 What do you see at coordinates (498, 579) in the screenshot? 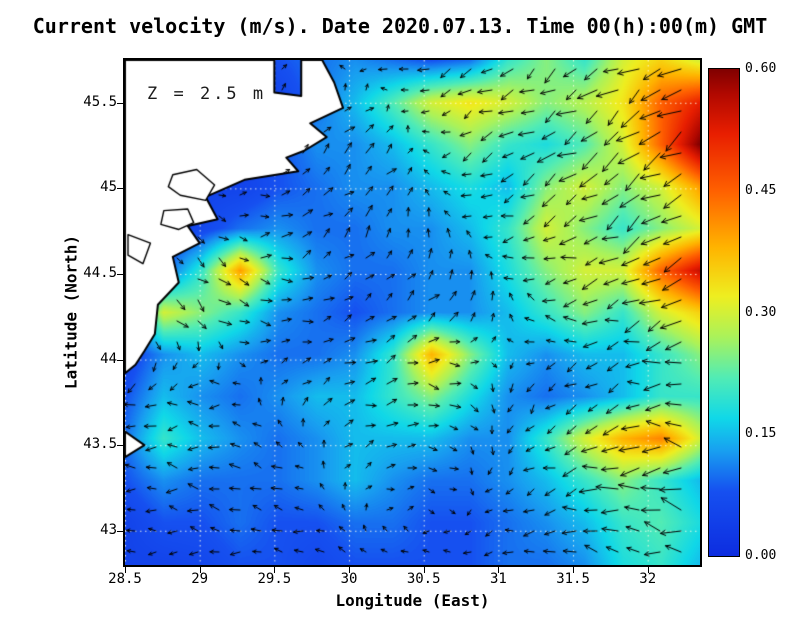
I see `x-tick-label: 31` at bounding box center [498, 579].